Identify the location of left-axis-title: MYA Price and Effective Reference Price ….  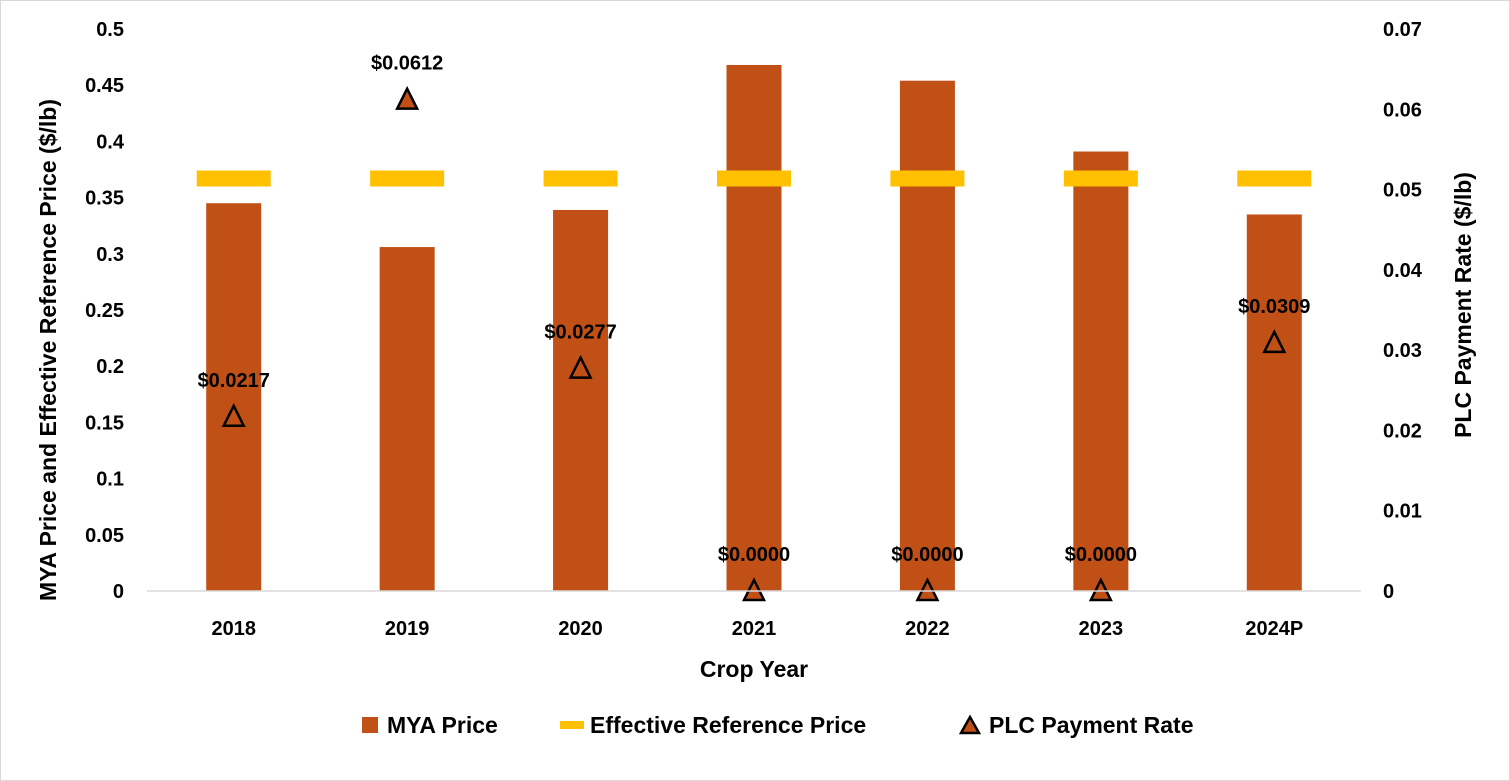
(48, 350).